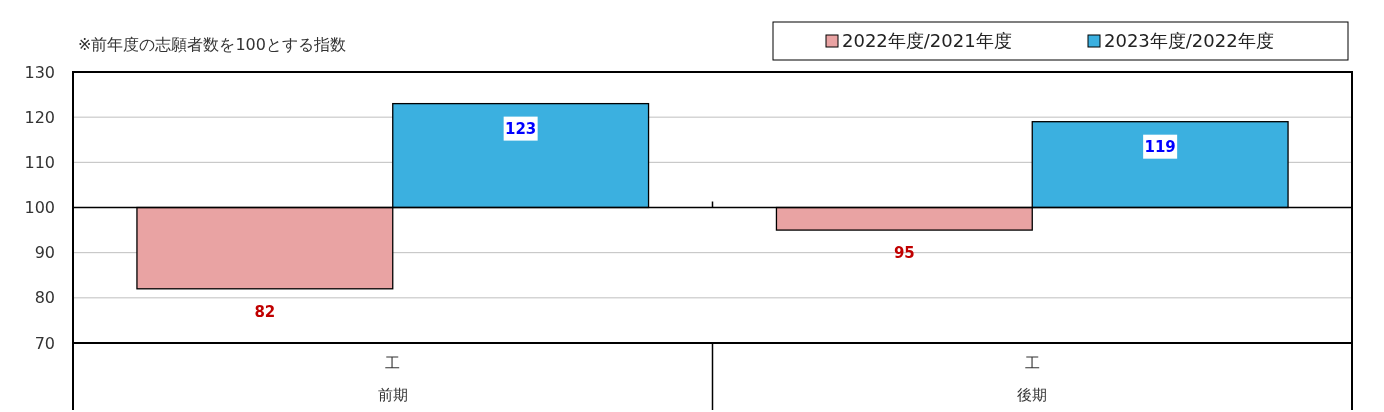 The image size is (1384, 412). Describe the element at coordinates (392, 395) in the screenshot. I see `text: 前期` at that location.